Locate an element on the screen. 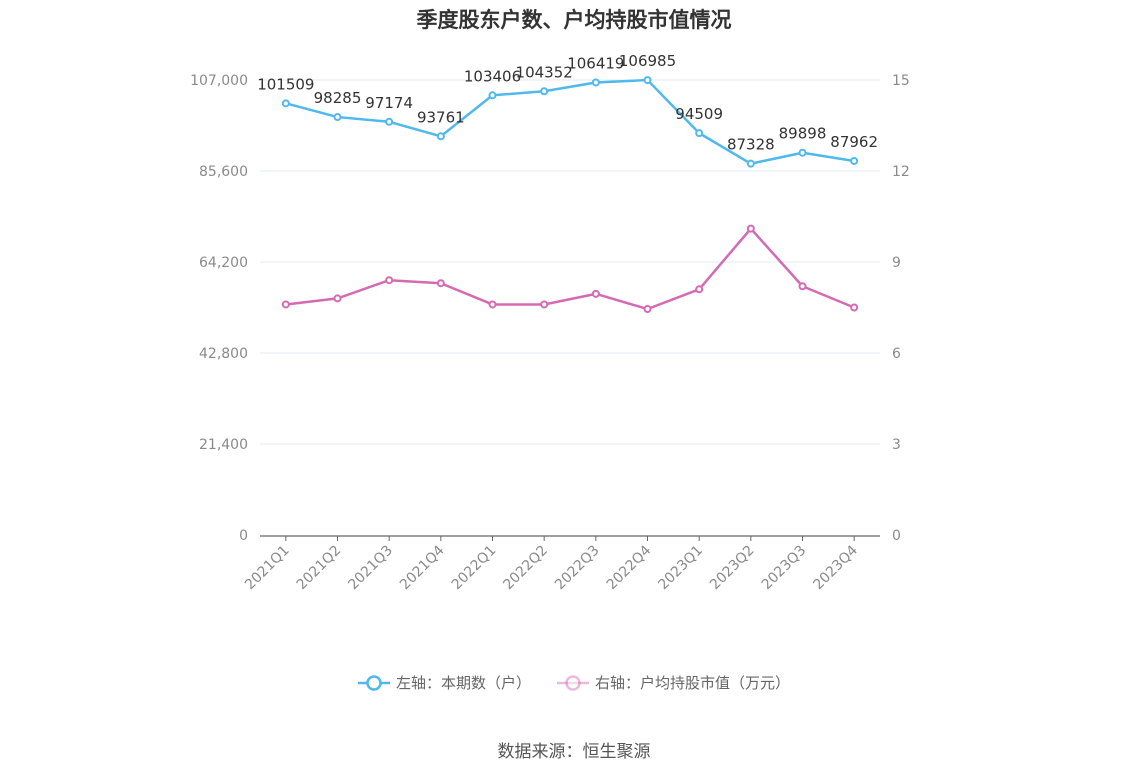 This screenshot has width=1148, height=776. left-axis-tick-label: 85,600 is located at coordinates (223, 172).